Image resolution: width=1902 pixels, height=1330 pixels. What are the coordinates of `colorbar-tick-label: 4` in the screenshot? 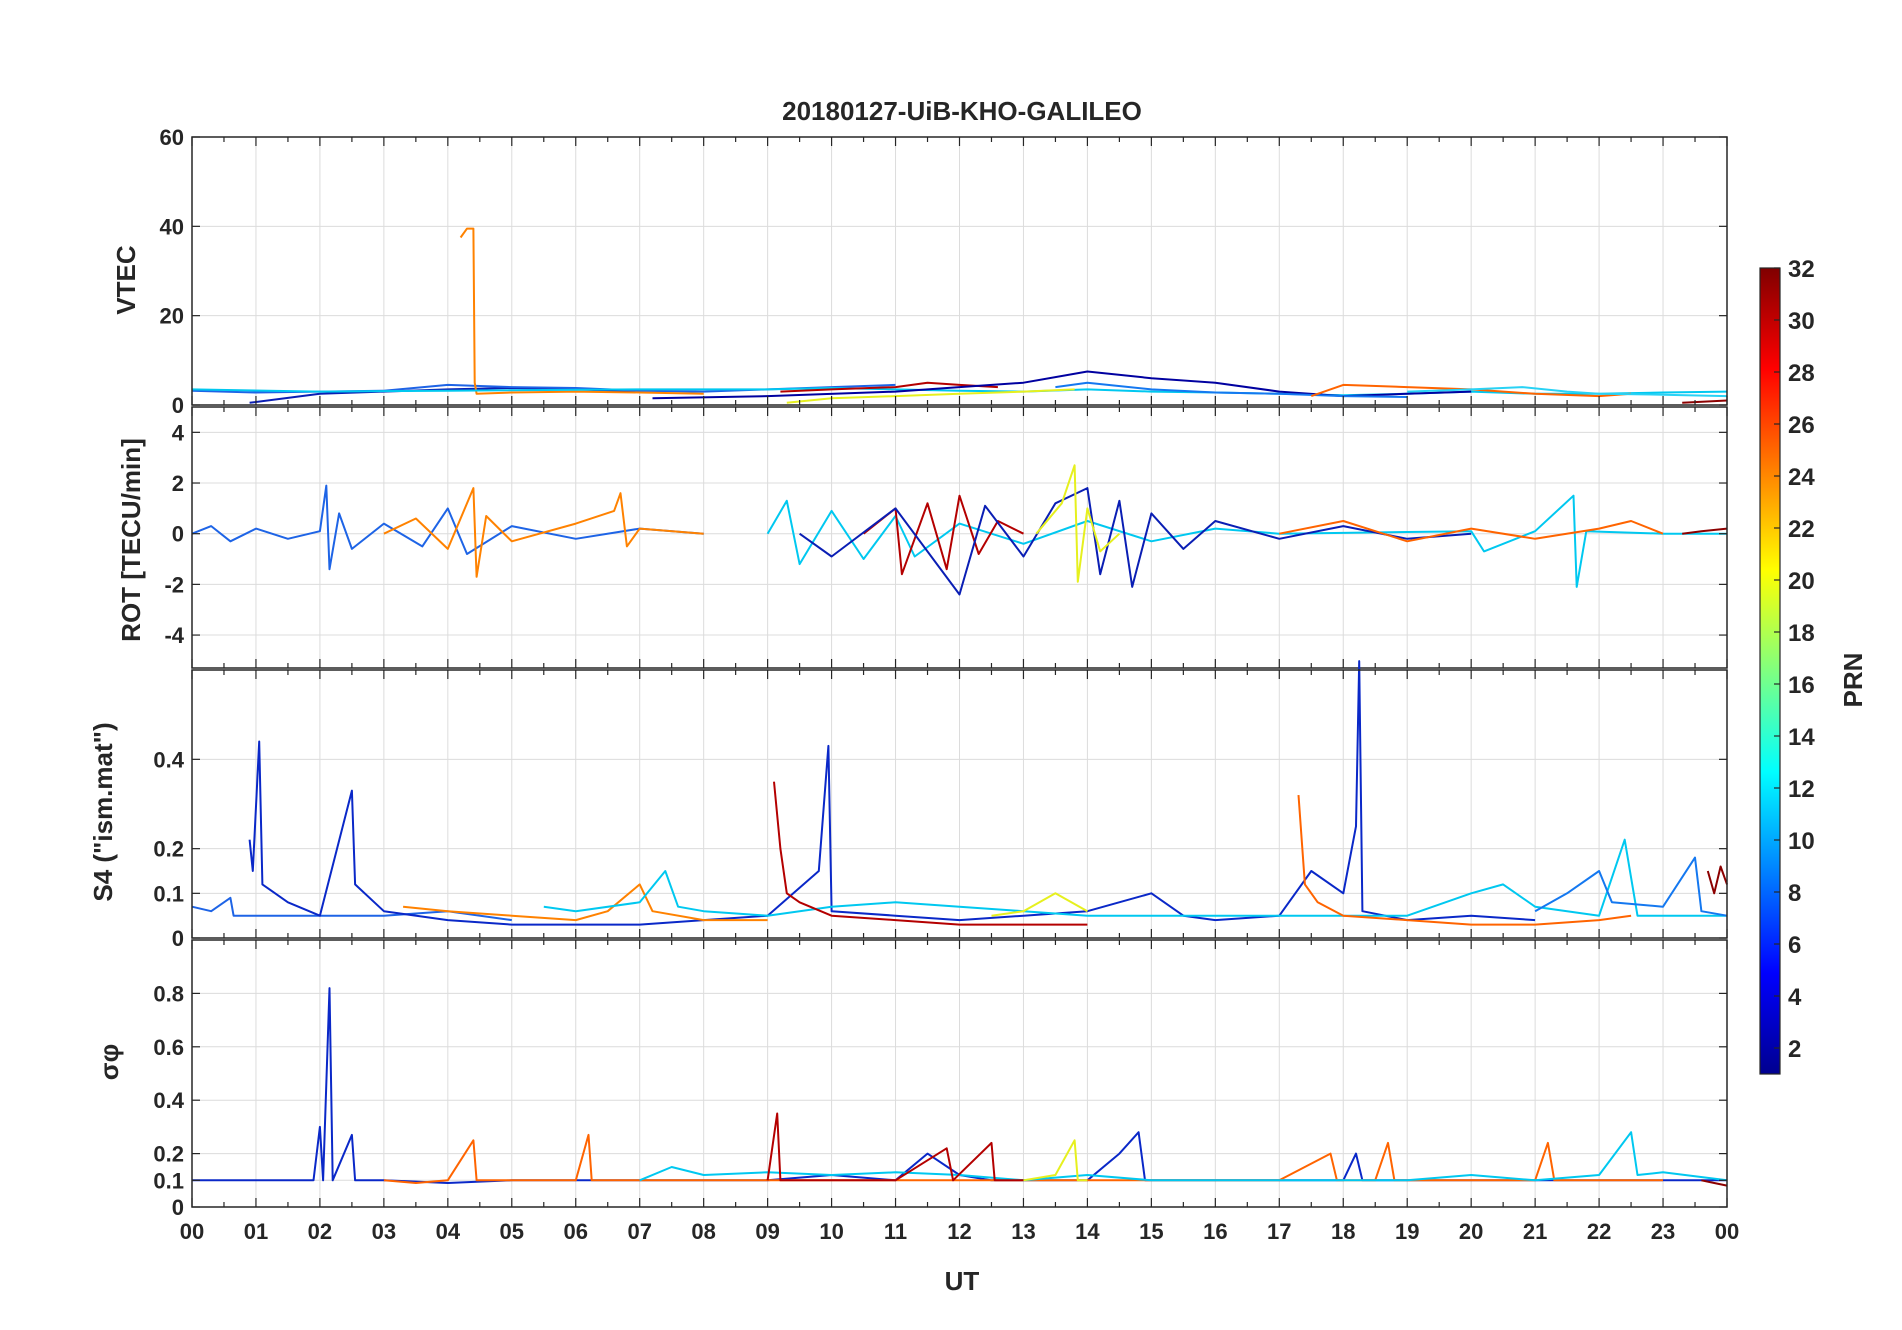 It's located at (1795, 997).